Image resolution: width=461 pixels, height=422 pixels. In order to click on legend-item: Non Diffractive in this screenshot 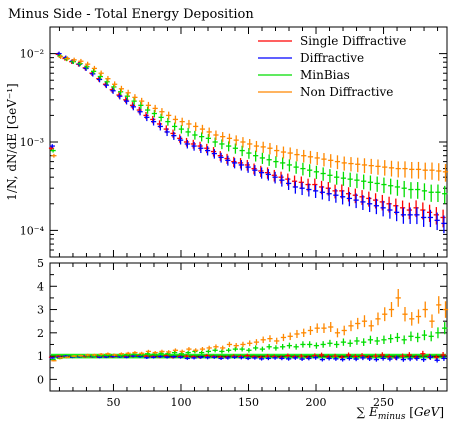, I will do `click(325, 92)`.